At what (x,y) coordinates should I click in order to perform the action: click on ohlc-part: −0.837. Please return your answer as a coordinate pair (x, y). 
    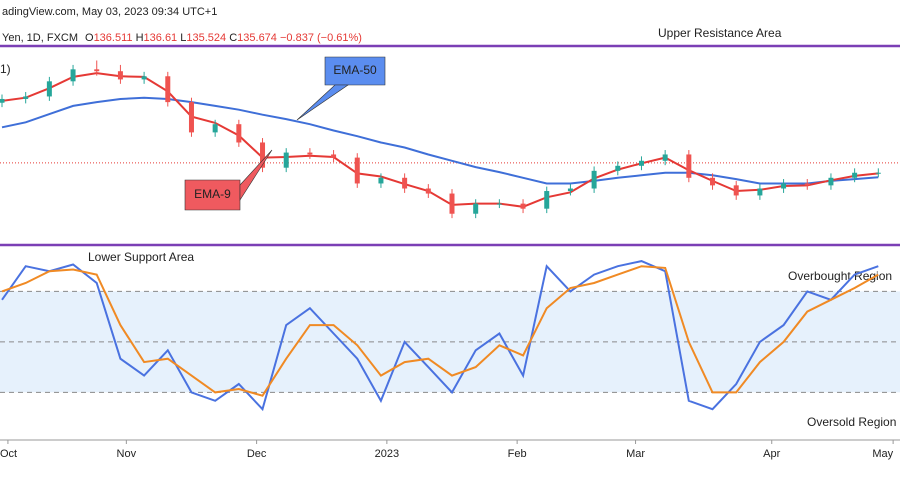
    Looking at the image, I should click on (297, 38).